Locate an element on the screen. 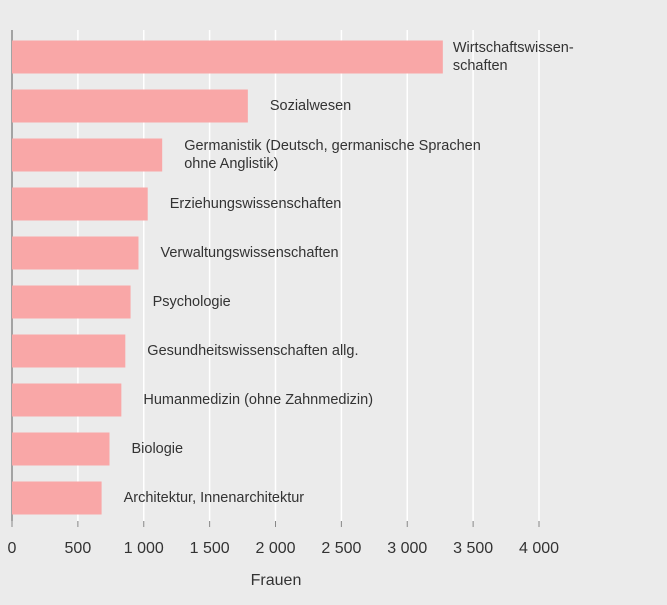  x-tick-label: 3 500 is located at coordinates (473, 548).